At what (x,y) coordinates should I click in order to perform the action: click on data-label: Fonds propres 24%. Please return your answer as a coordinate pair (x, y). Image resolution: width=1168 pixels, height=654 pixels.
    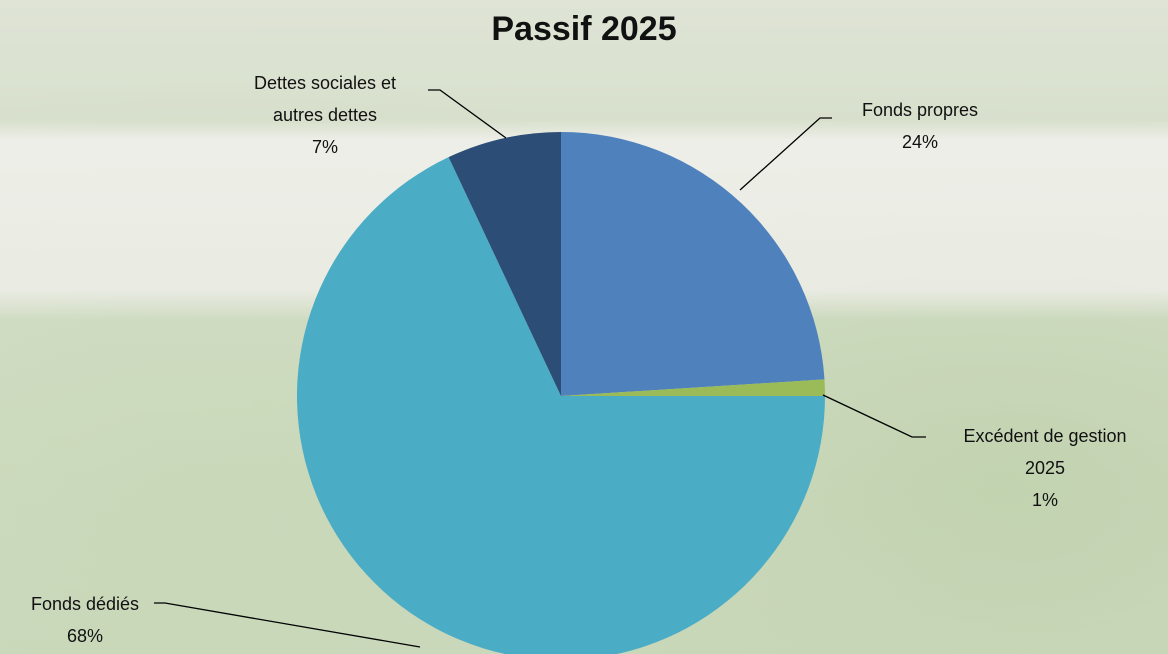
    Looking at the image, I should click on (920, 126).